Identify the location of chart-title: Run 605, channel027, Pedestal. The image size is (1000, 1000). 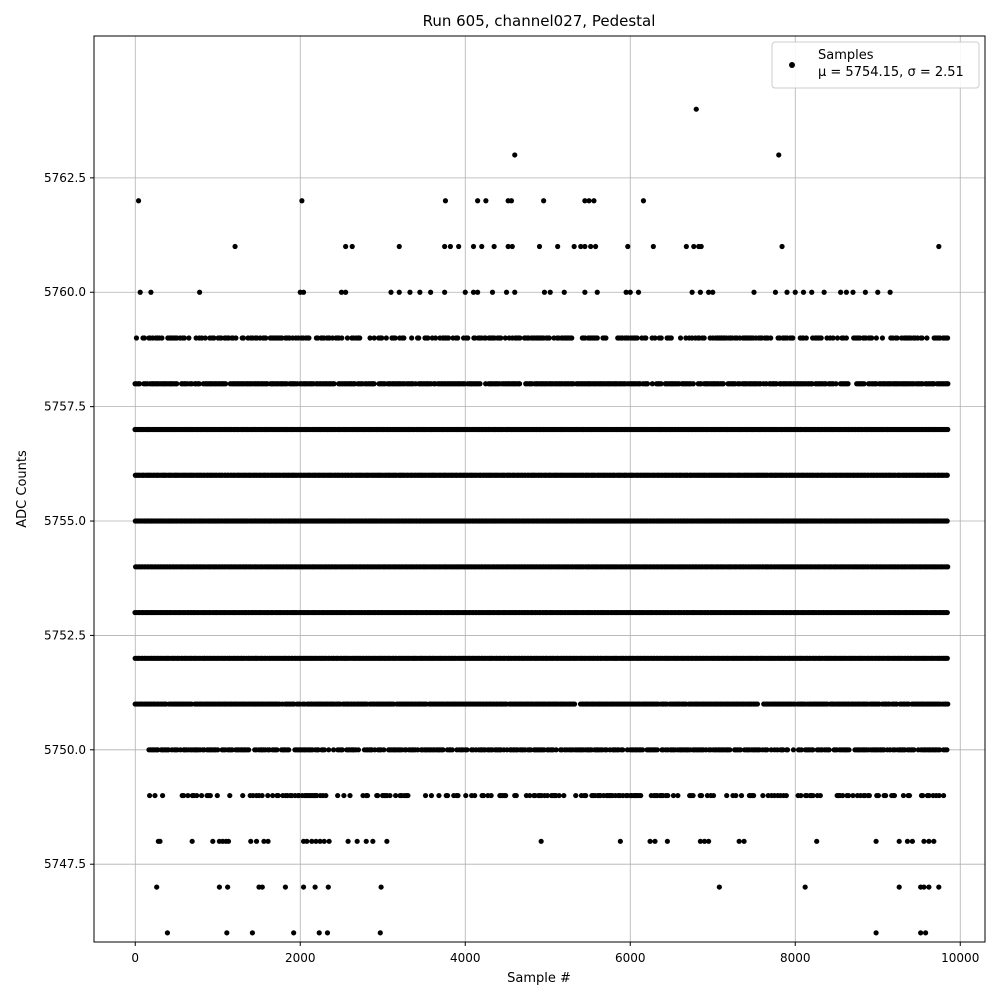
(539, 21).